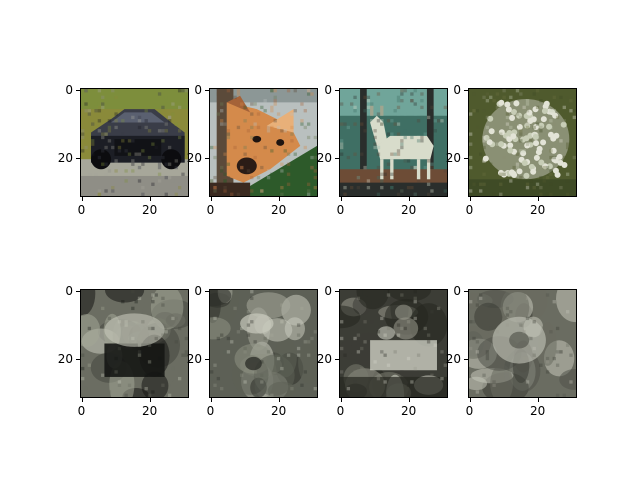 The image size is (640, 480). Describe the element at coordinates (538, 199) in the screenshot. I see `x-tick-mark` at that location.